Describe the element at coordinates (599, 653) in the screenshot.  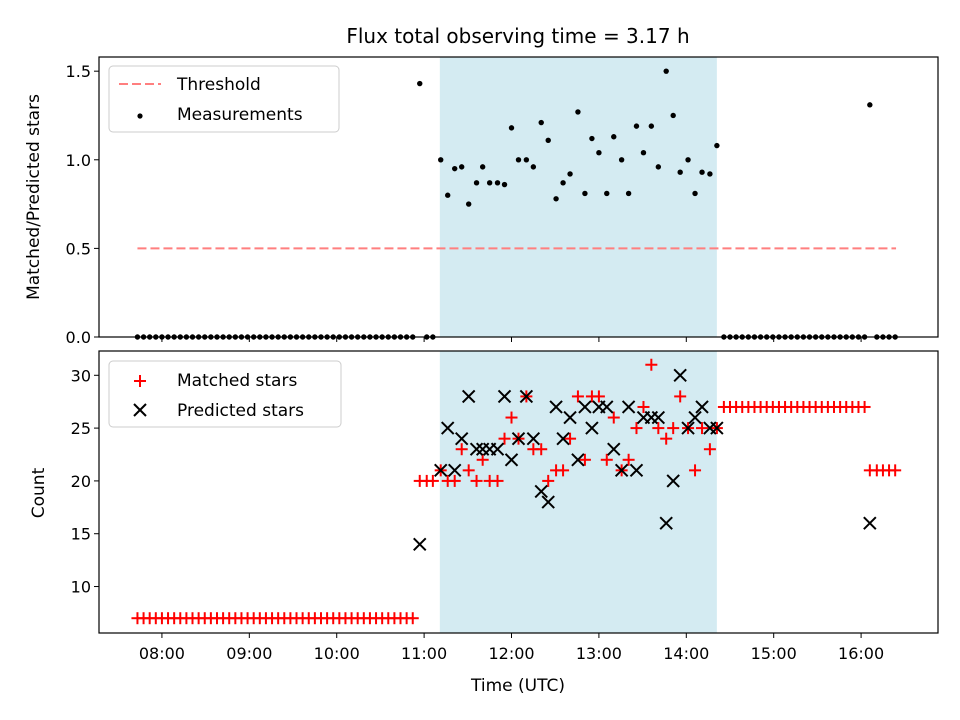
I see `x-tick-label: 13:00` at that location.